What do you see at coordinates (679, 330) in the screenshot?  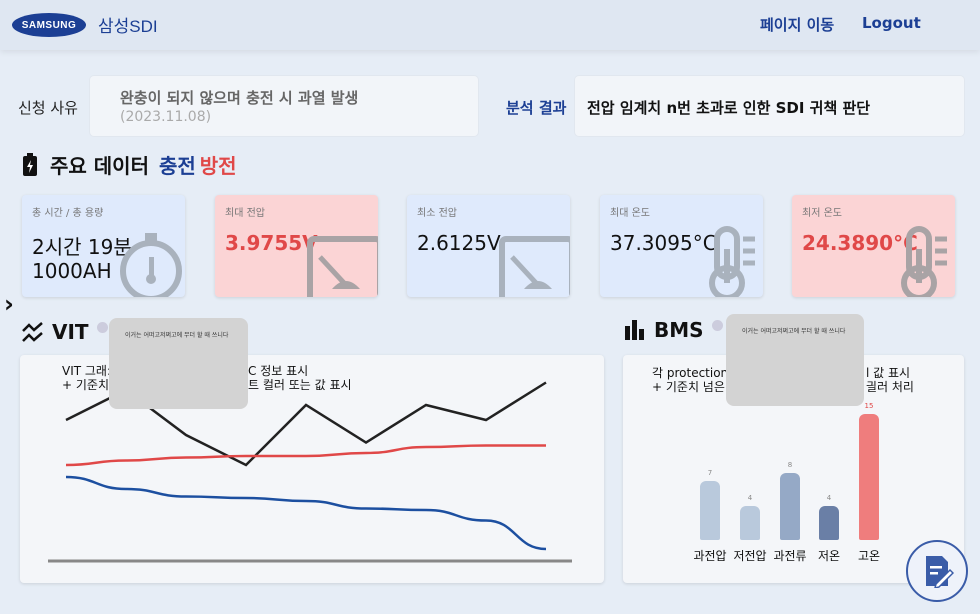 I see `bms-title: BMS` at bounding box center [679, 330].